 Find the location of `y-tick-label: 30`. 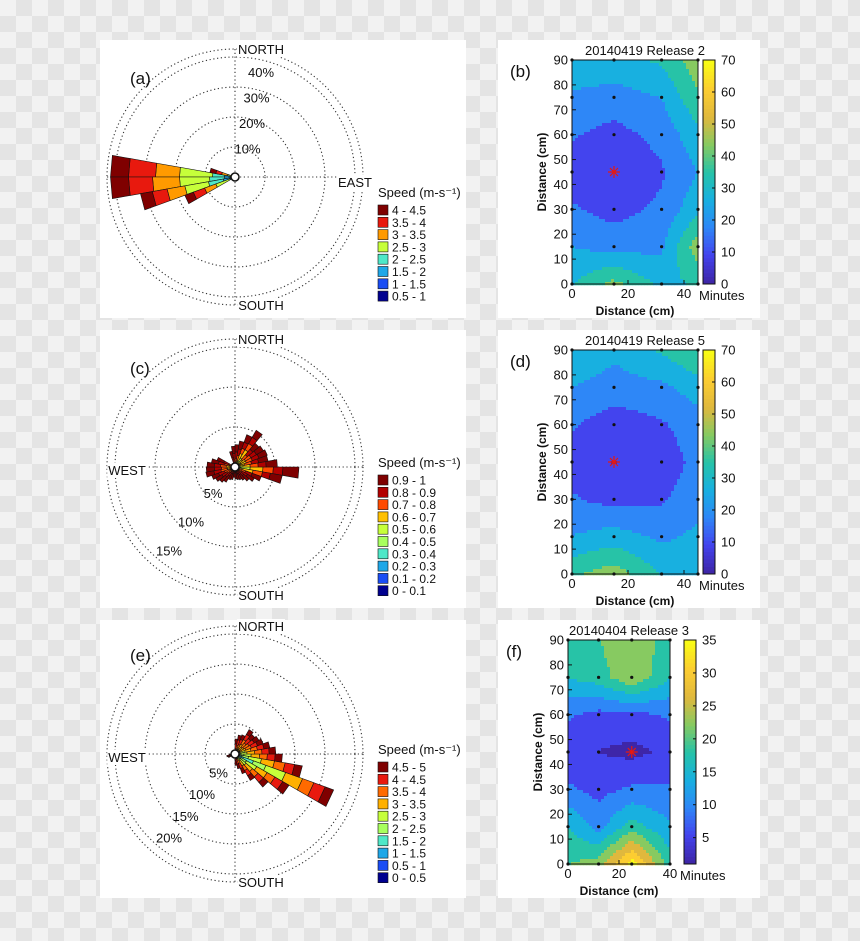

y-tick-label: 30 is located at coordinates (561, 209).